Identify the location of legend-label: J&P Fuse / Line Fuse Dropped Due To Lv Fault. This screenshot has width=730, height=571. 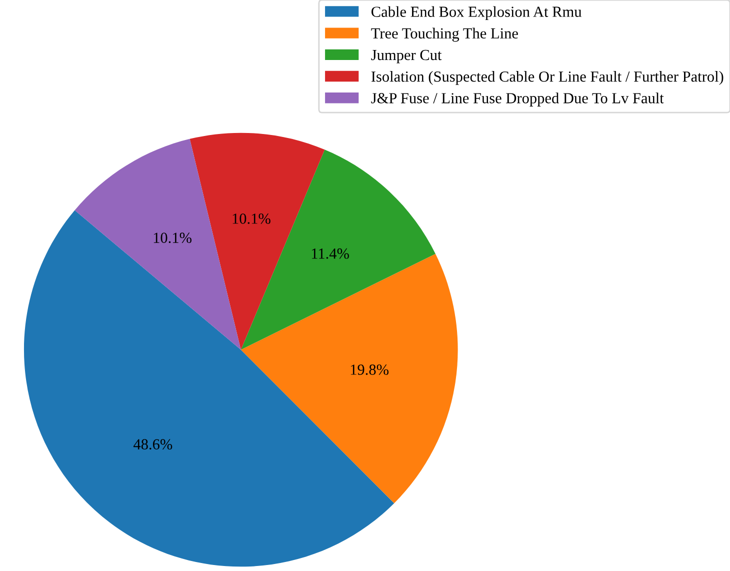
(517, 99).